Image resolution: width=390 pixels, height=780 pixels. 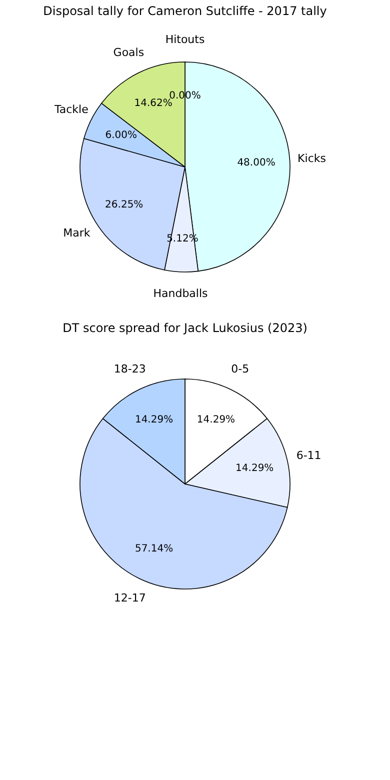 I want to click on slice-label: 12-17, so click(x=130, y=597).